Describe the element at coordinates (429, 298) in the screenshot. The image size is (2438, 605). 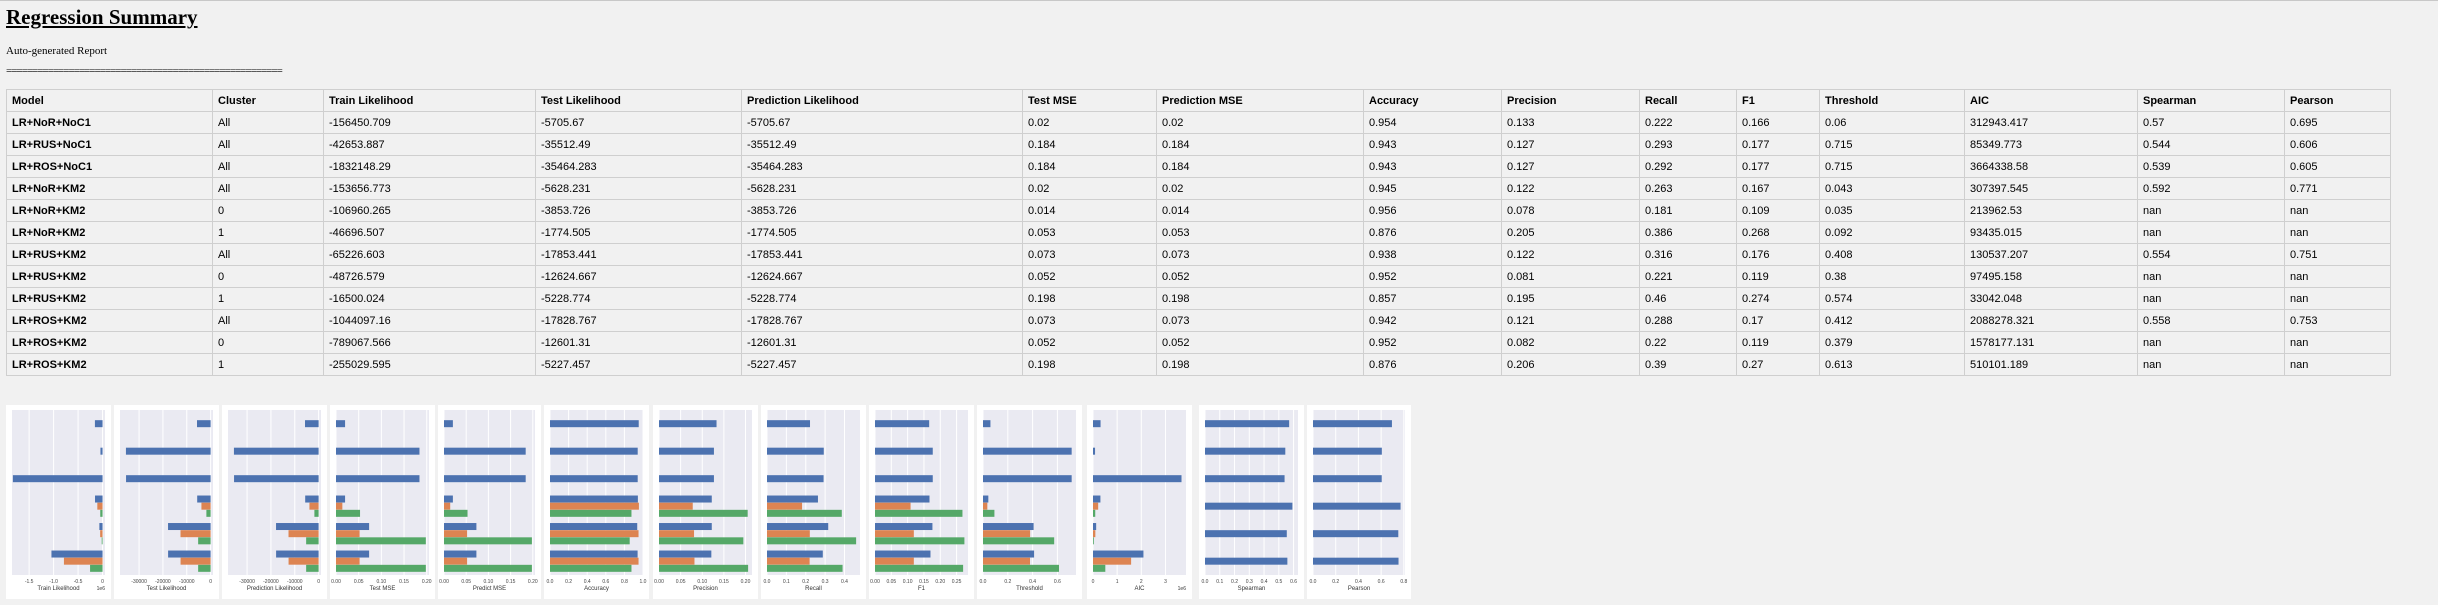
I see `table-cell: -16500.024` at that location.